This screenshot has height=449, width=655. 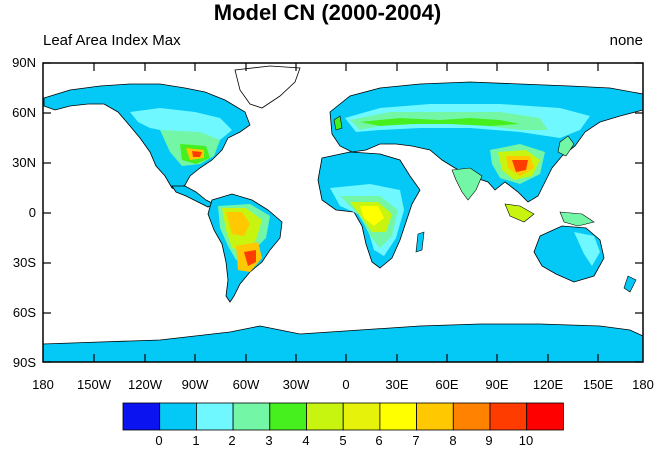 What do you see at coordinates (643, 384) in the screenshot?
I see `lon-label-180e: 180` at bounding box center [643, 384].